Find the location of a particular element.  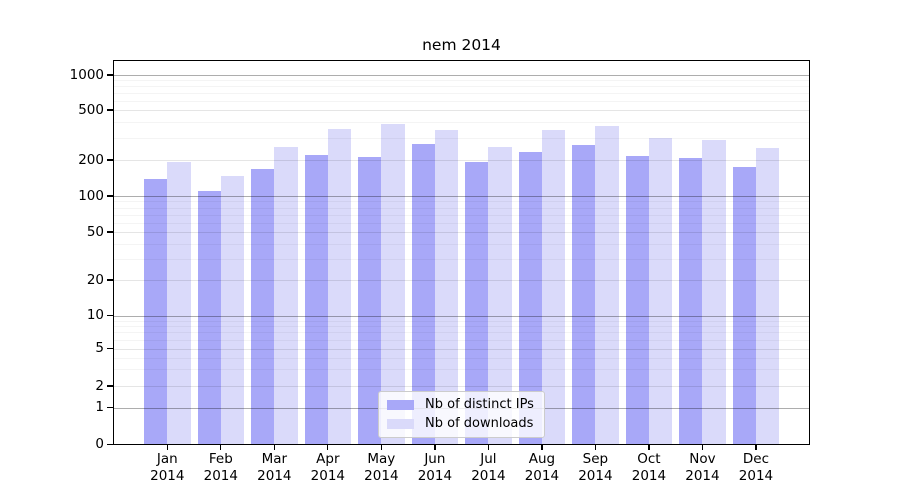

legend-entry-downloads: Nb of downloads is located at coordinates (460, 423).